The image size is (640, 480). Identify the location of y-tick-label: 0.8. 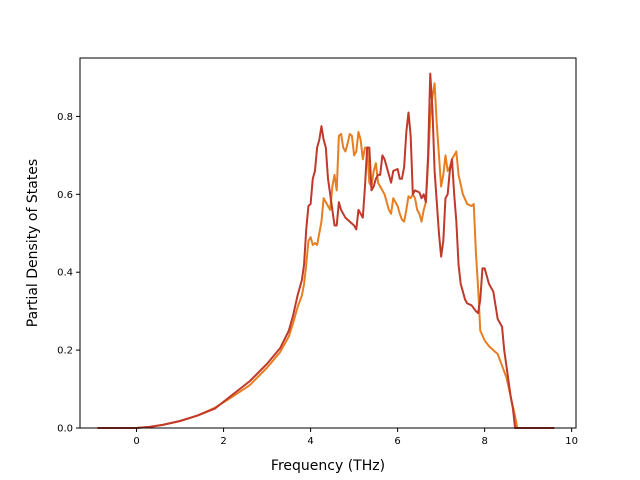
(65, 117).